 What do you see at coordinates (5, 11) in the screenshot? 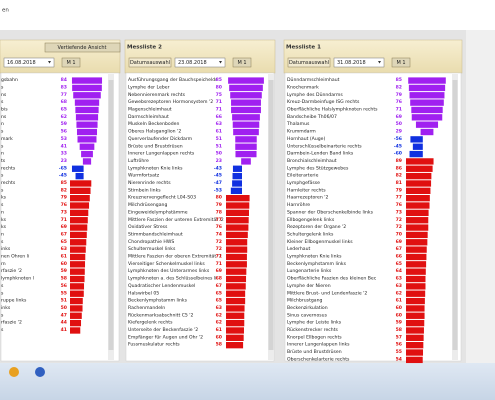
I see `window-title: en` at bounding box center [5, 11].